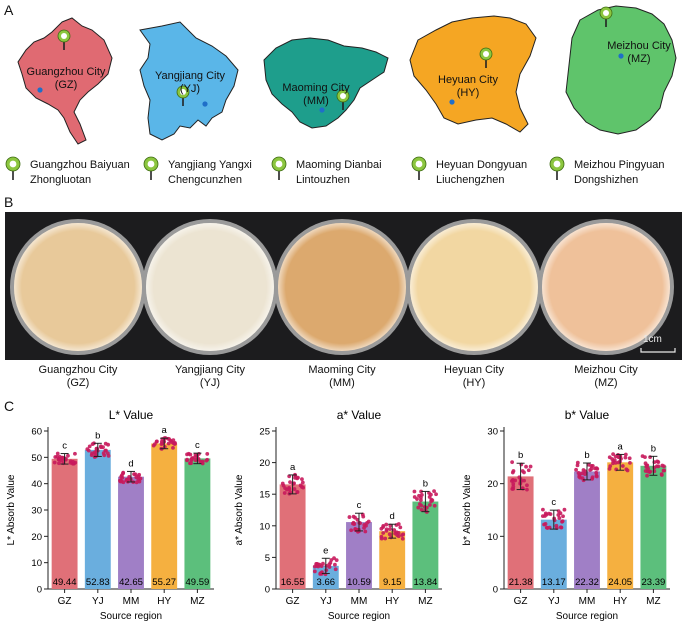 The image size is (685, 623). I want to click on dish-mm, so click(342, 287).